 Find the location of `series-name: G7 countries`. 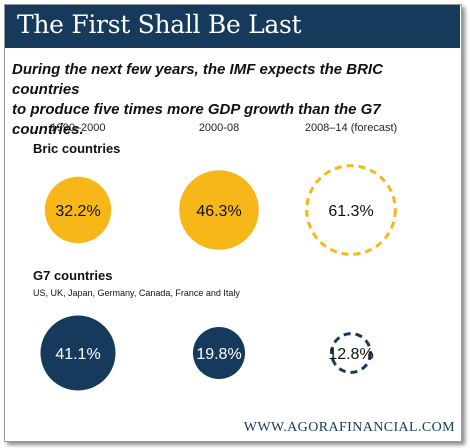

series-name: G7 countries is located at coordinates (72, 275).